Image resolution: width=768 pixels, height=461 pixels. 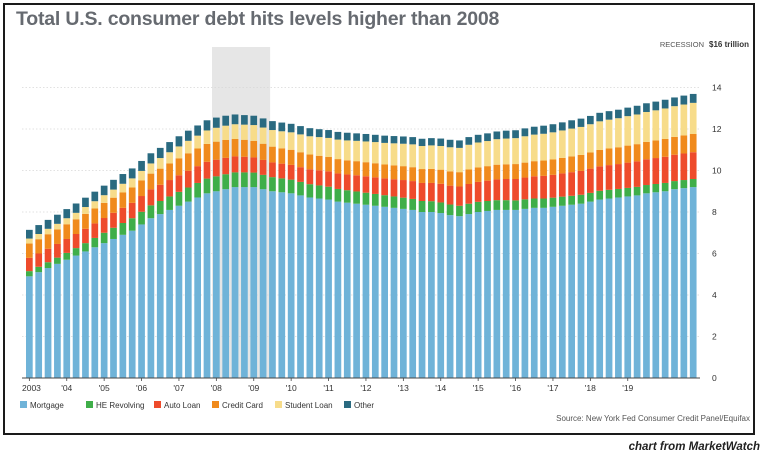 I want to click on x-tick-label: '17, so click(x=552, y=388).